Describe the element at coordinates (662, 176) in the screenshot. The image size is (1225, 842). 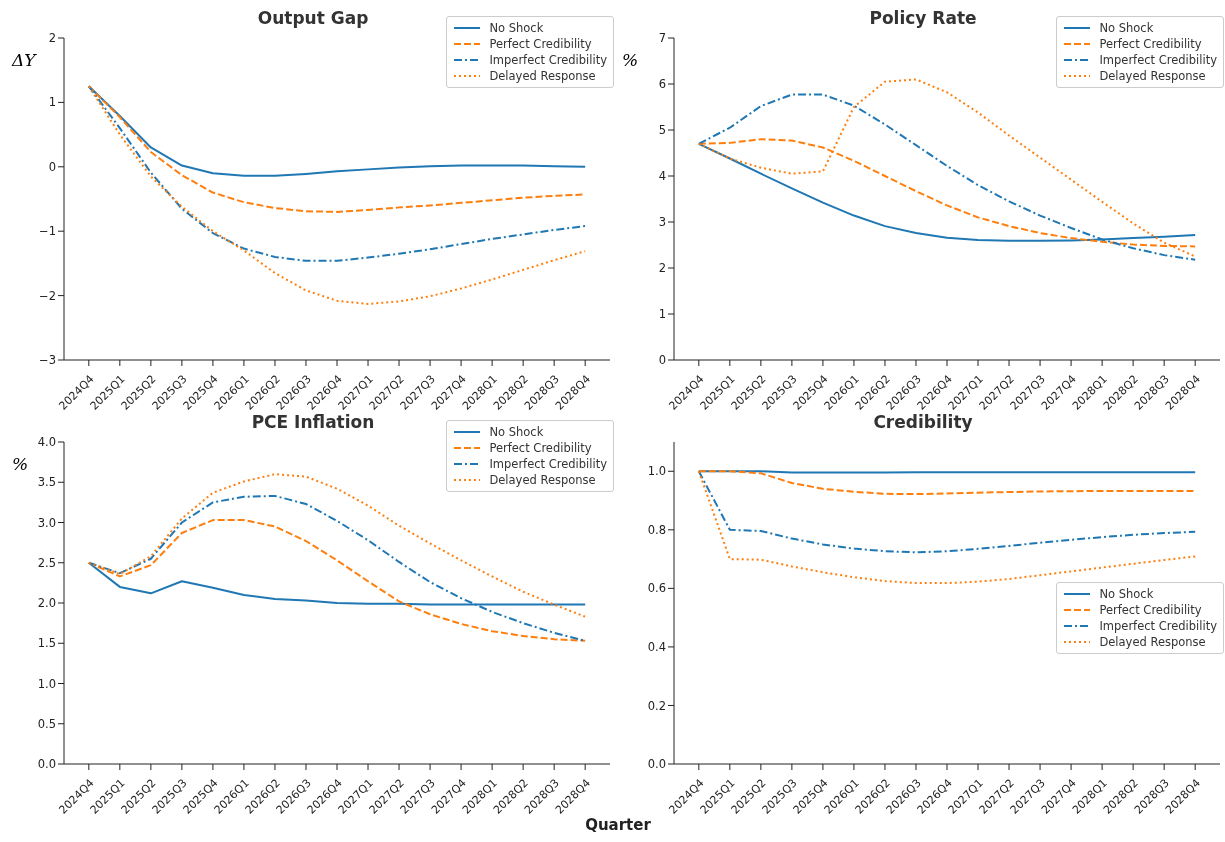
I see `y-tick-label: 4` at that location.